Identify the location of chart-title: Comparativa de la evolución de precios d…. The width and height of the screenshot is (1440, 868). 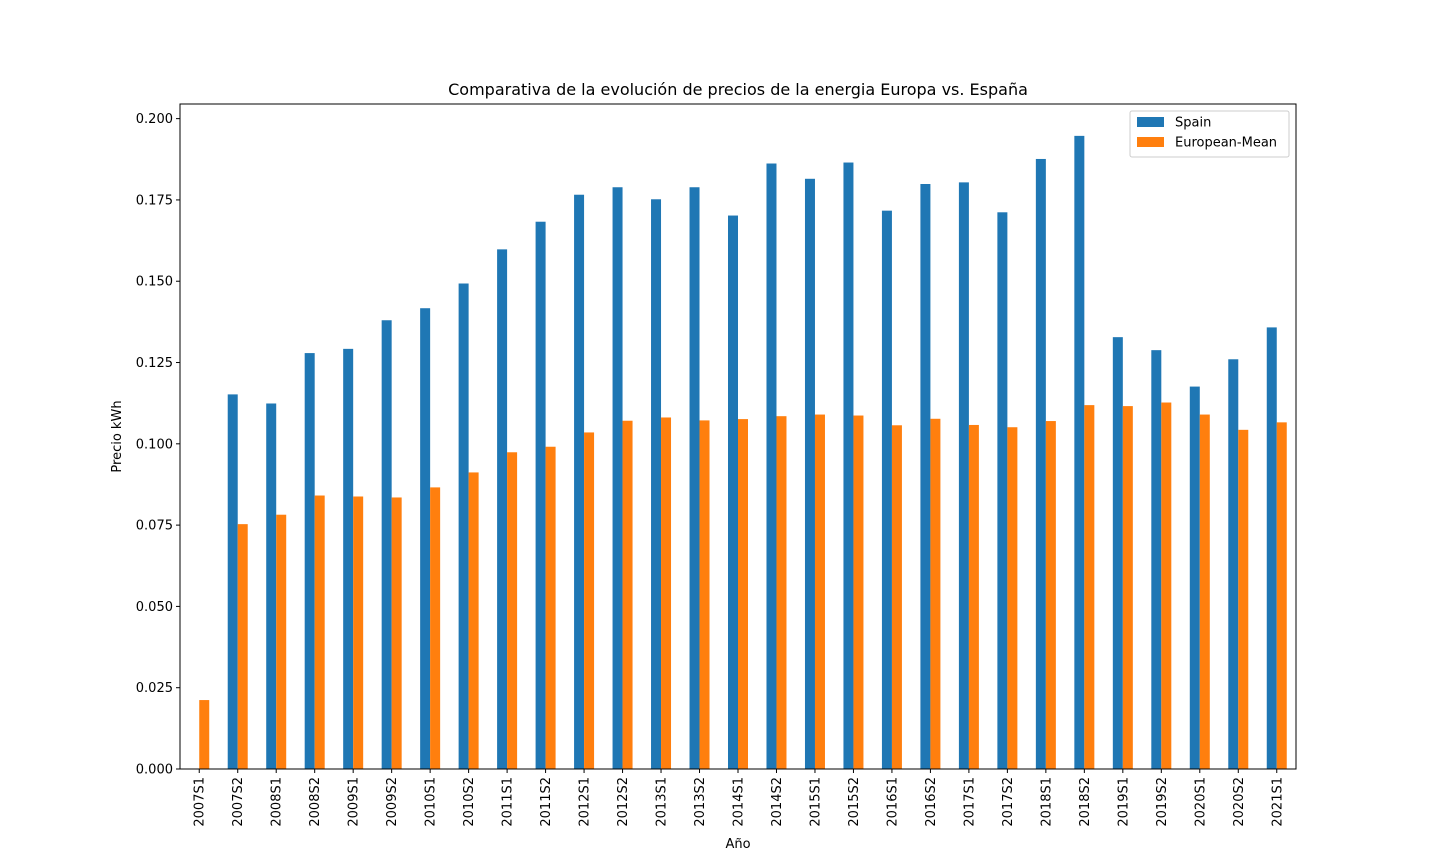
(738, 89).